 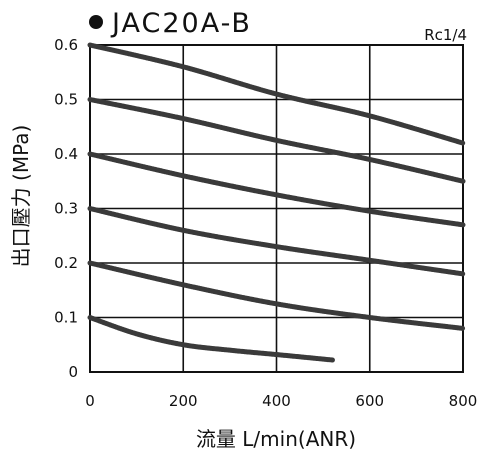 What do you see at coordinates (183, 401) in the screenshot?
I see `x-tick-label: 200` at bounding box center [183, 401].